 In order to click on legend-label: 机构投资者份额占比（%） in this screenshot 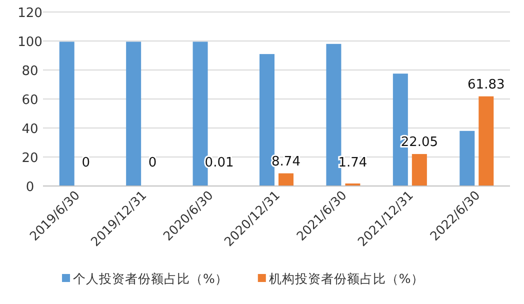, I will do `click(346, 278)`.